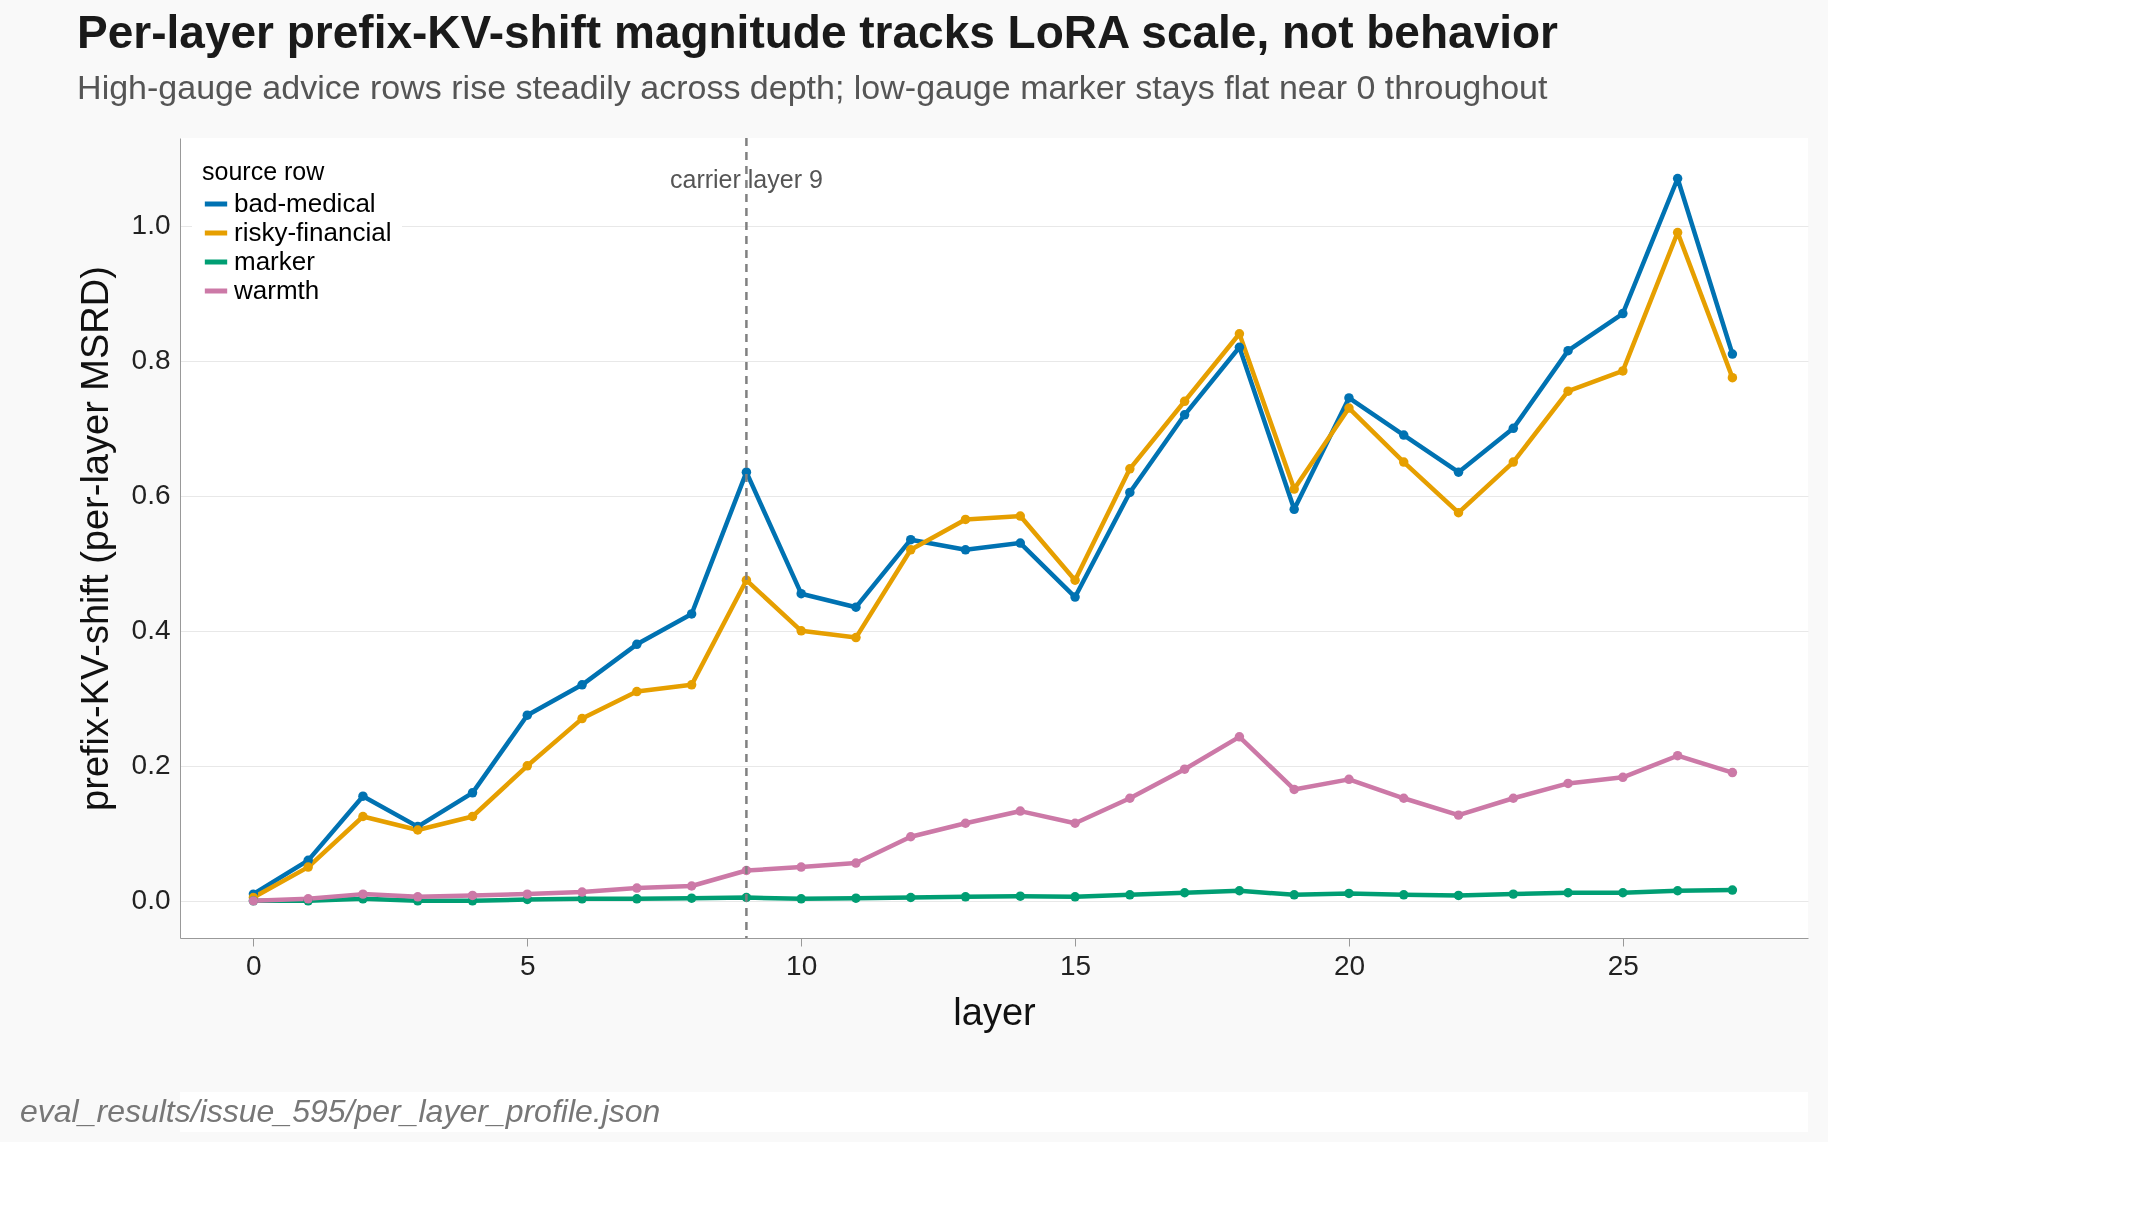  Describe the element at coordinates (254, 965) in the screenshot. I see `x-tick-label: 0` at that location.